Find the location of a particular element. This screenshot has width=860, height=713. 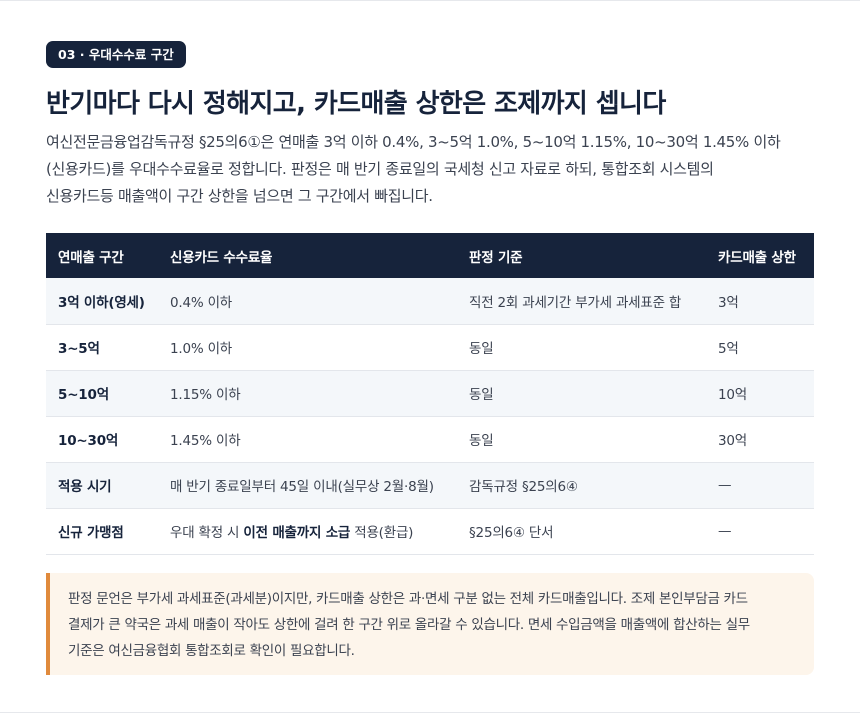

cell-segment: 10~30억 is located at coordinates (102, 439).